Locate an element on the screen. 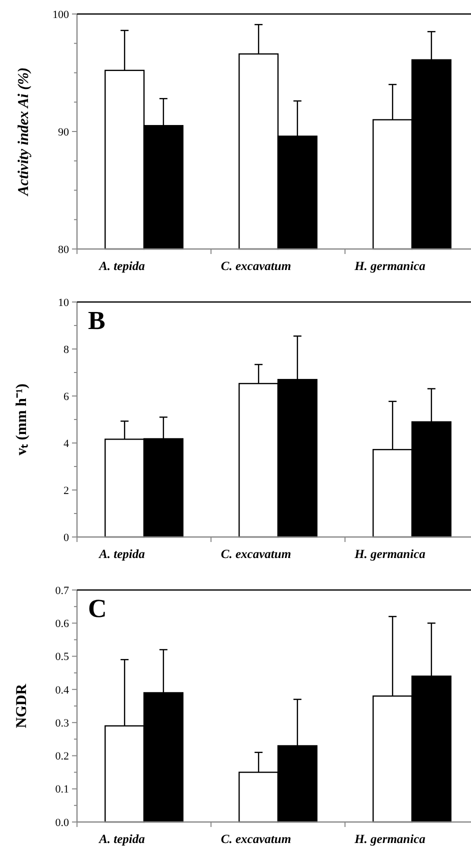  y-axis-title: NGDR is located at coordinates (22, 706).